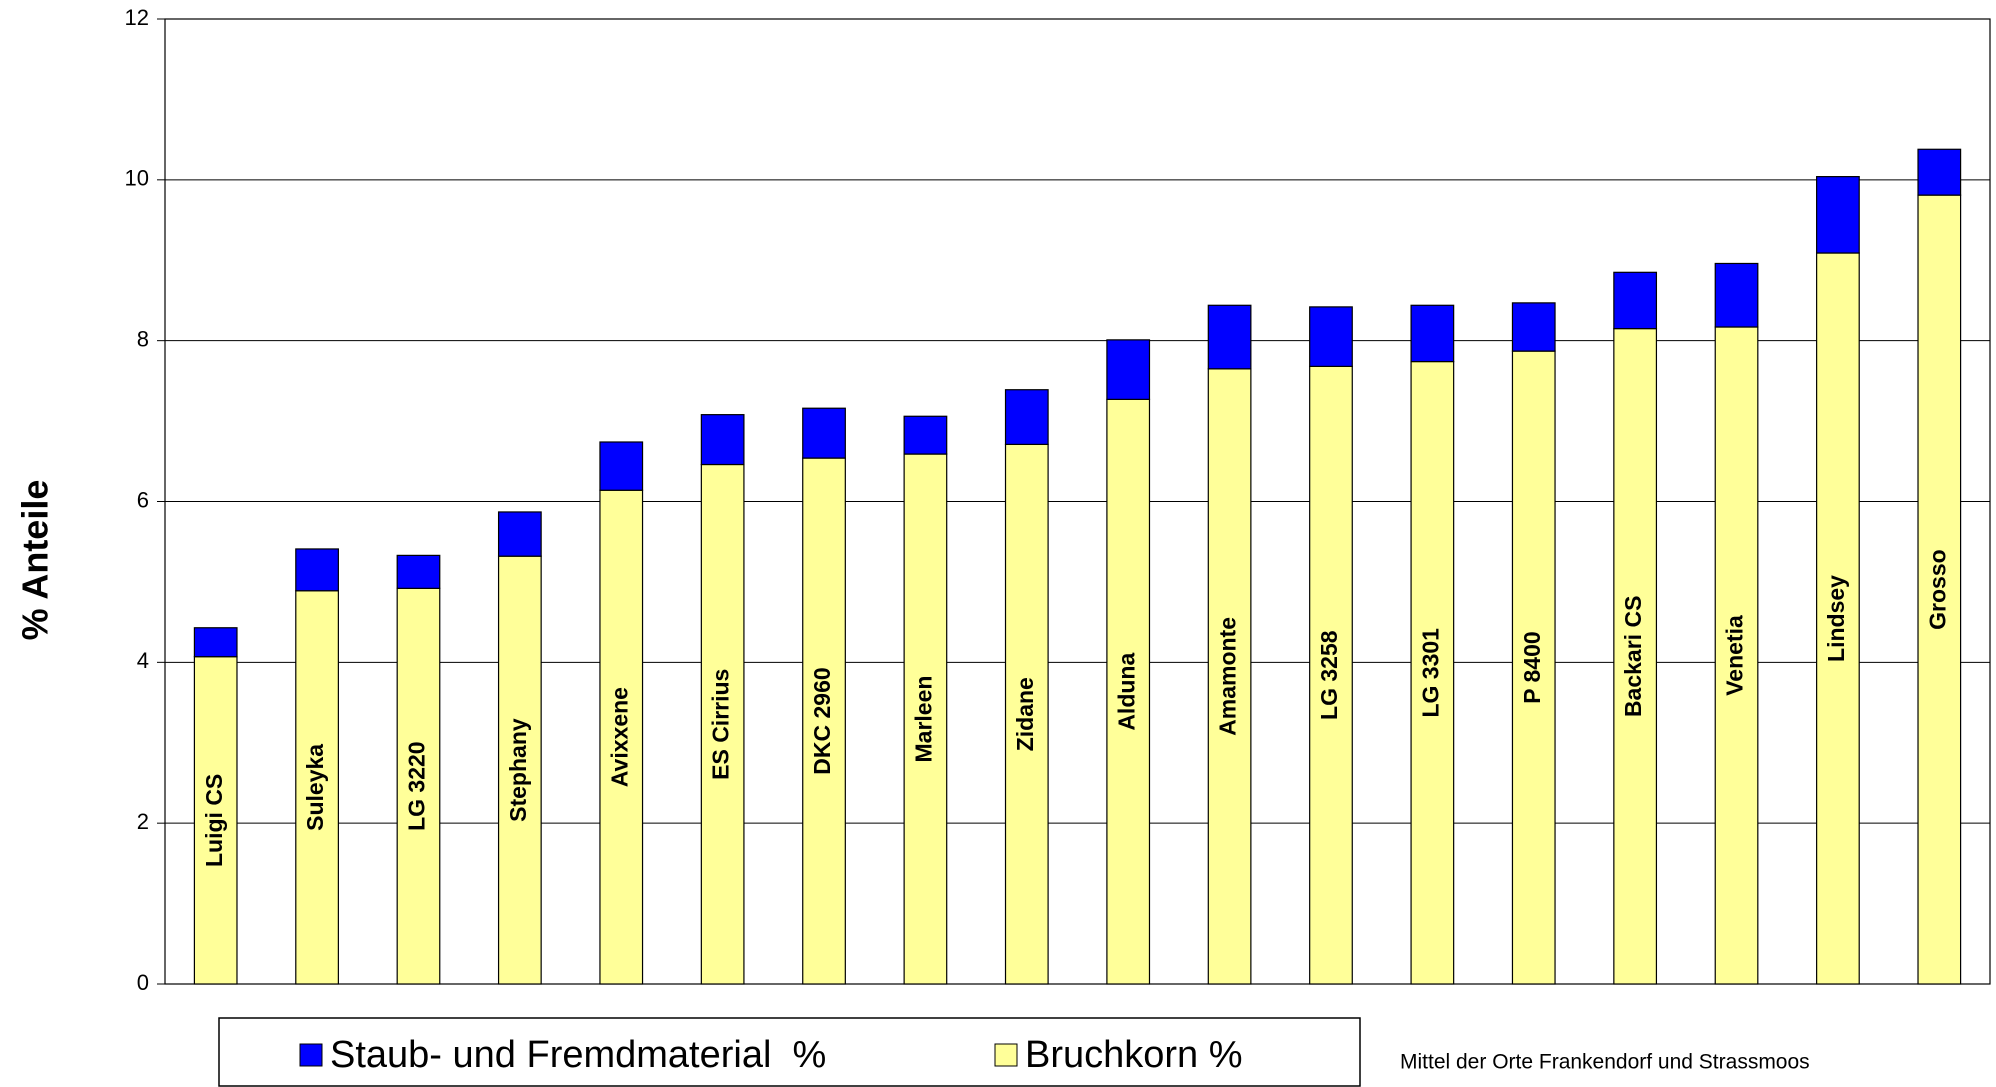  What do you see at coordinates (1633, 656) in the screenshot?
I see `category-label: Backari CS` at bounding box center [1633, 656].